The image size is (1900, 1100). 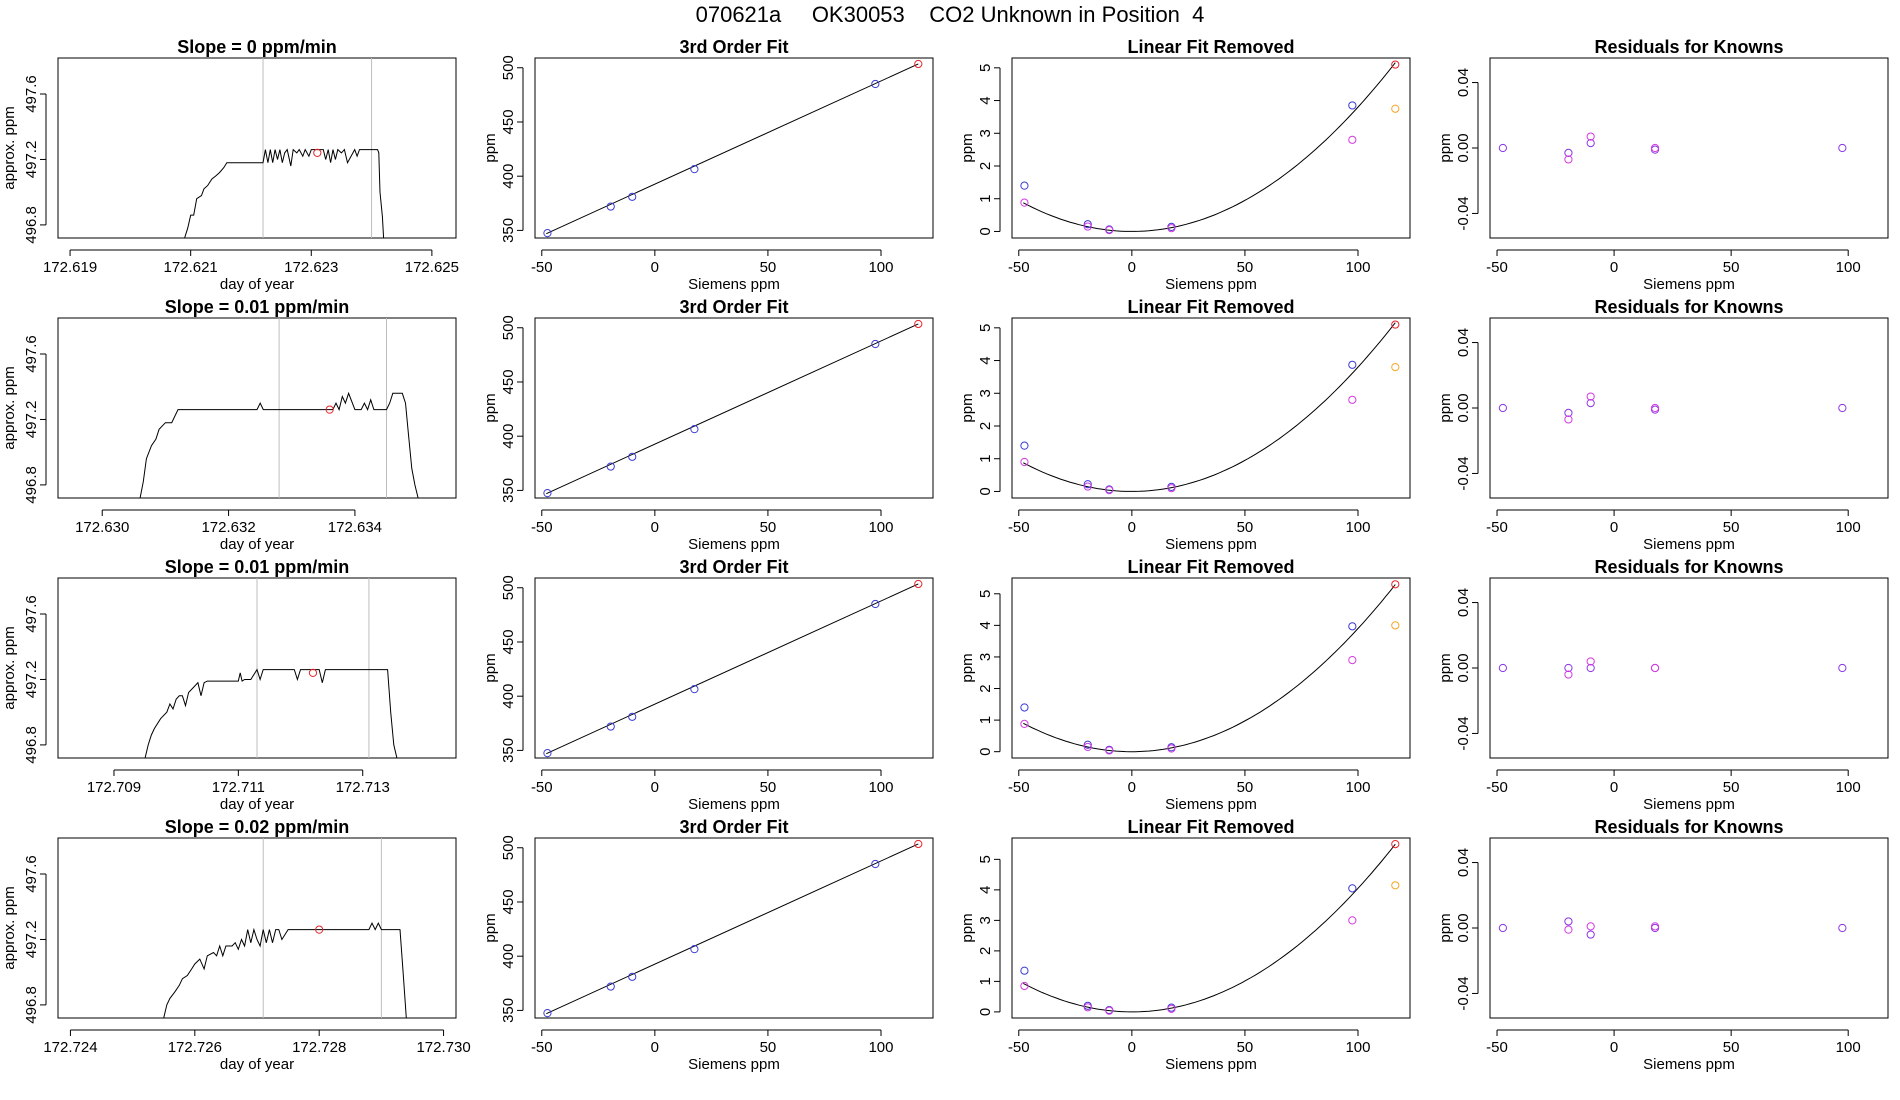 What do you see at coordinates (257, 827) in the screenshot?
I see `chart-title: Slope = 0.02 ppm/min` at bounding box center [257, 827].